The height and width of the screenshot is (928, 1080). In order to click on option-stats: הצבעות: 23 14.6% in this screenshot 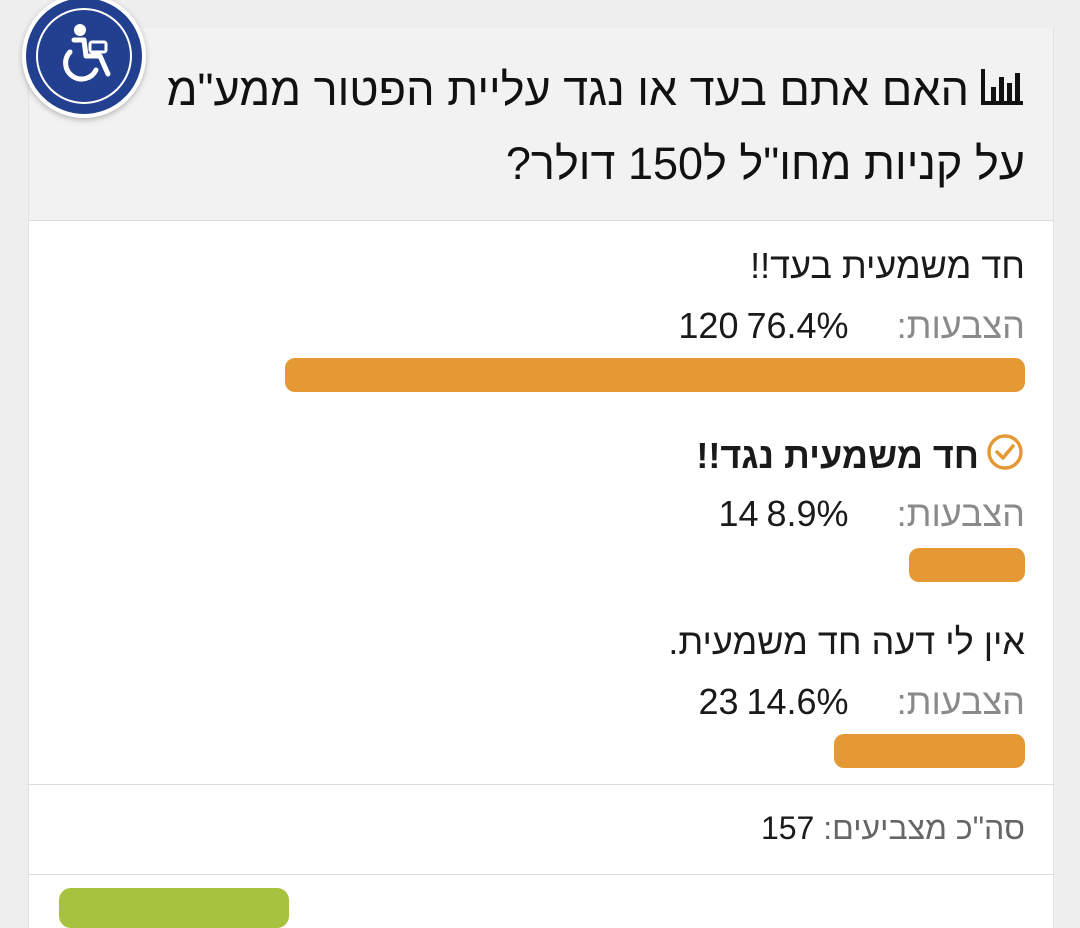, I will do `click(861, 702)`.